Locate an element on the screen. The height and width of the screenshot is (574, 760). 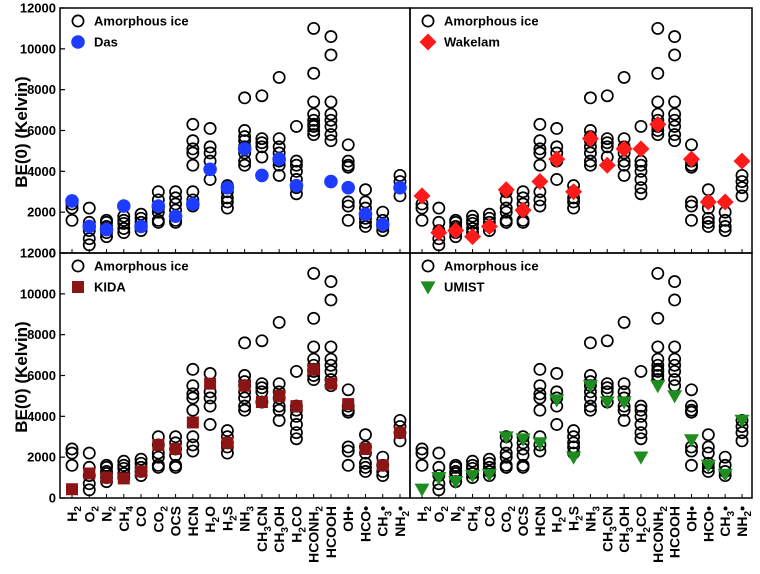
x-tick-label: OCS is located at coordinates (523, 521).